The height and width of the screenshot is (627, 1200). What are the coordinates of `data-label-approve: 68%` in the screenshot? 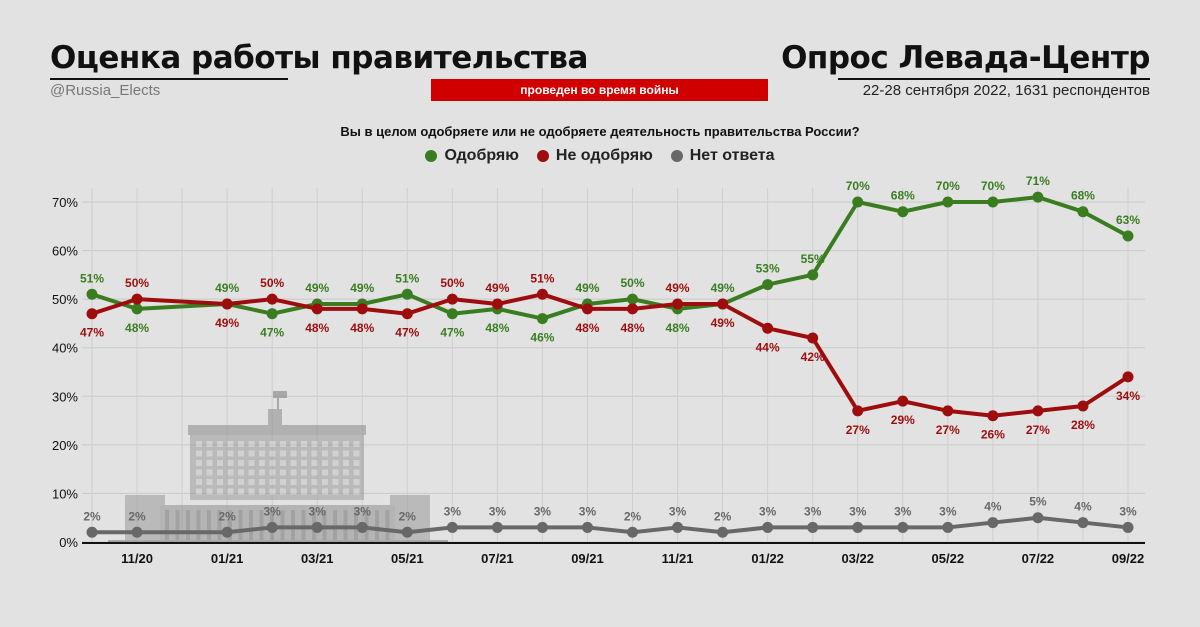 It's located at (903, 196).